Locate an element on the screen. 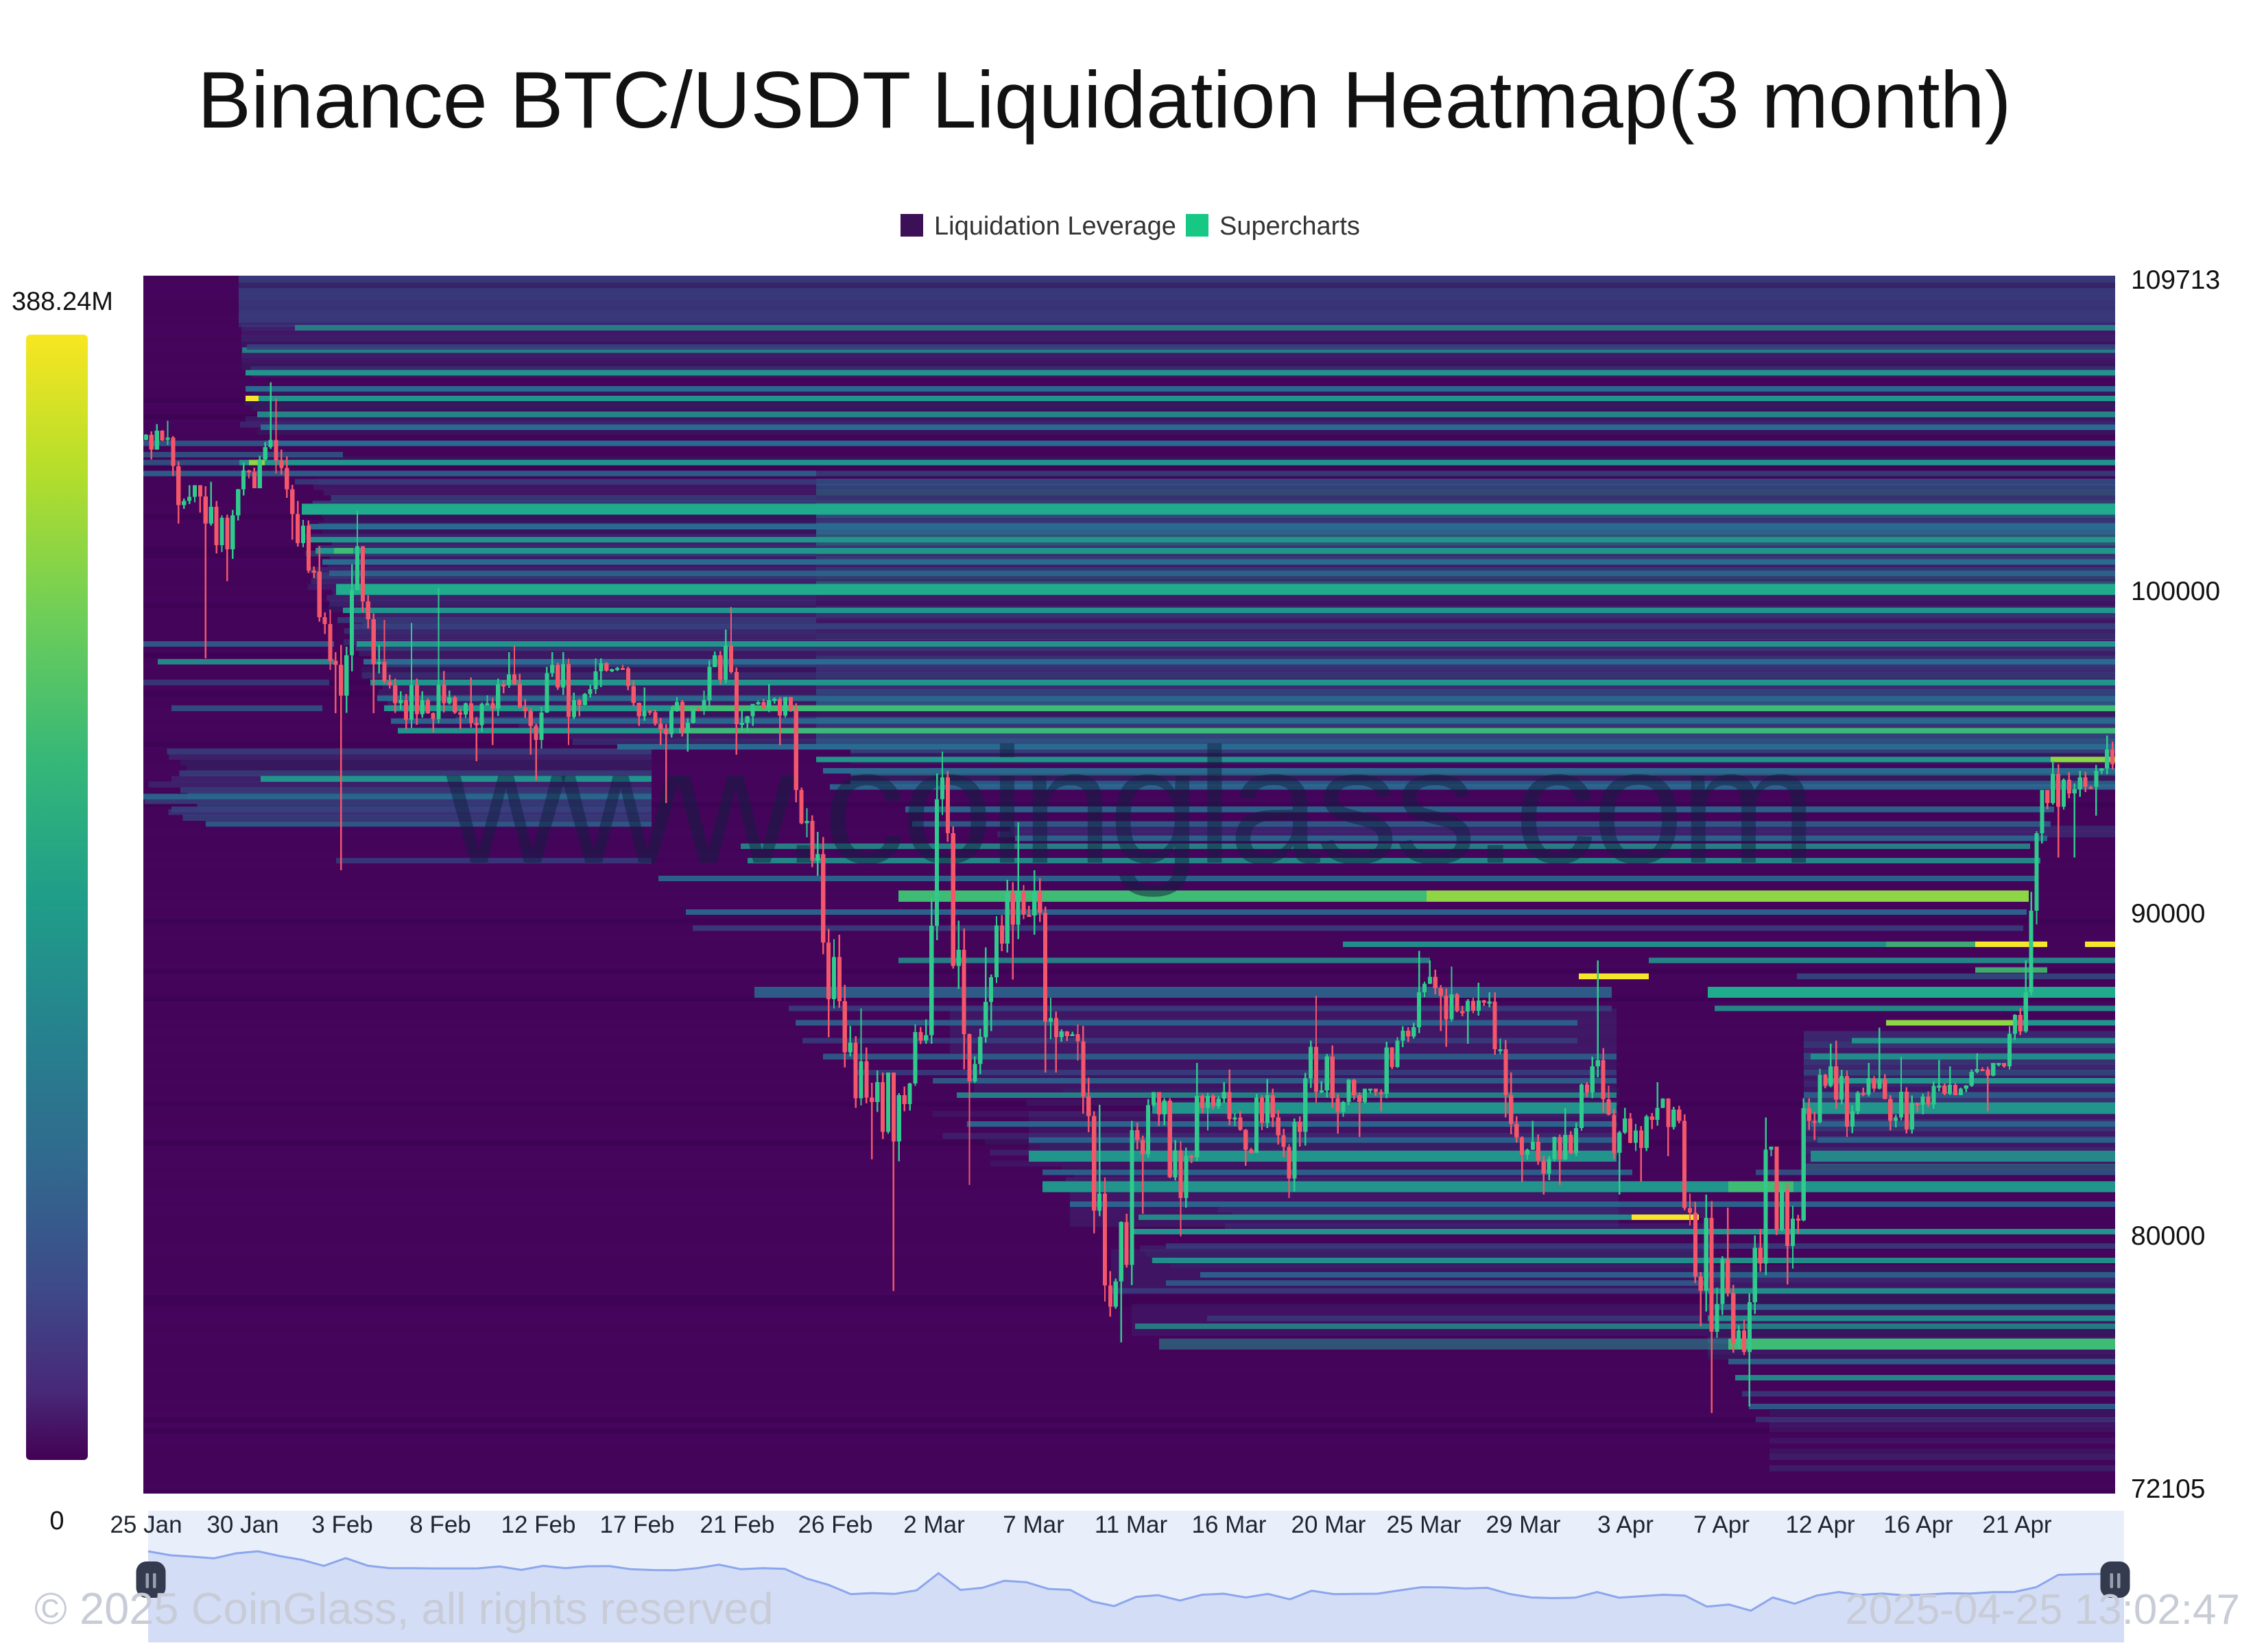 The image size is (2253, 1652). svg-text: 16 Apr is located at coordinates (1918, 1524).